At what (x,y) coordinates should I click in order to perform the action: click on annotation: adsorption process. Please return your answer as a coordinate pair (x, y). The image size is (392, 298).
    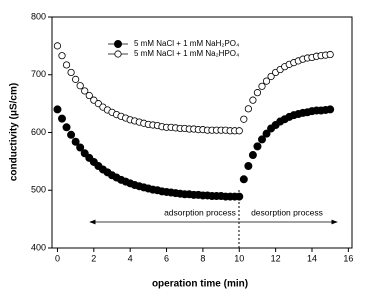
    Looking at the image, I should click on (200, 212).